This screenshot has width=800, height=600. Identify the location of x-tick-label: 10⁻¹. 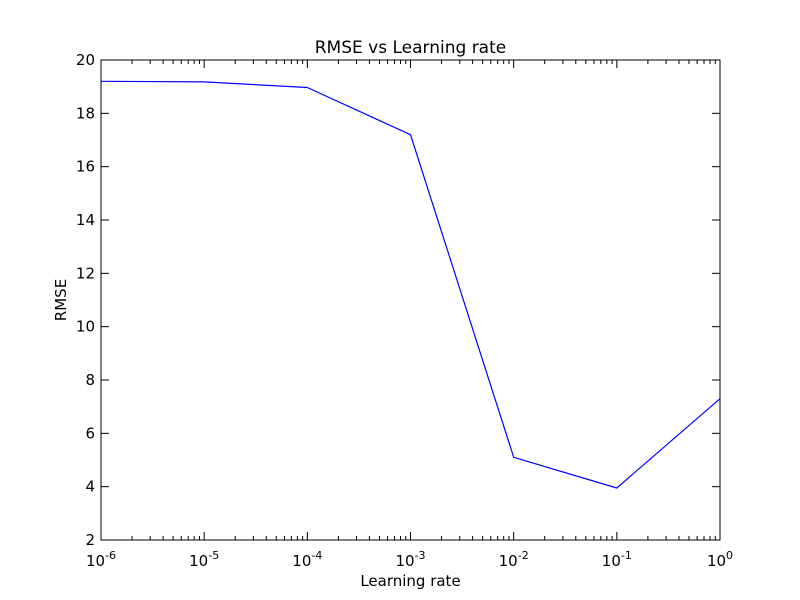
(617, 559).